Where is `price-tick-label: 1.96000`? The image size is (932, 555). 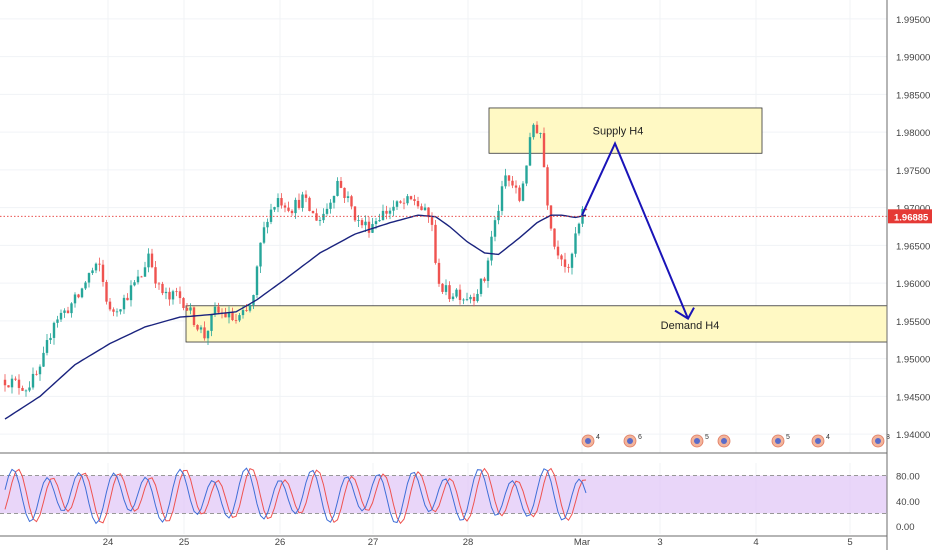
price-tick-label: 1.96000 is located at coordinates (913, 284).